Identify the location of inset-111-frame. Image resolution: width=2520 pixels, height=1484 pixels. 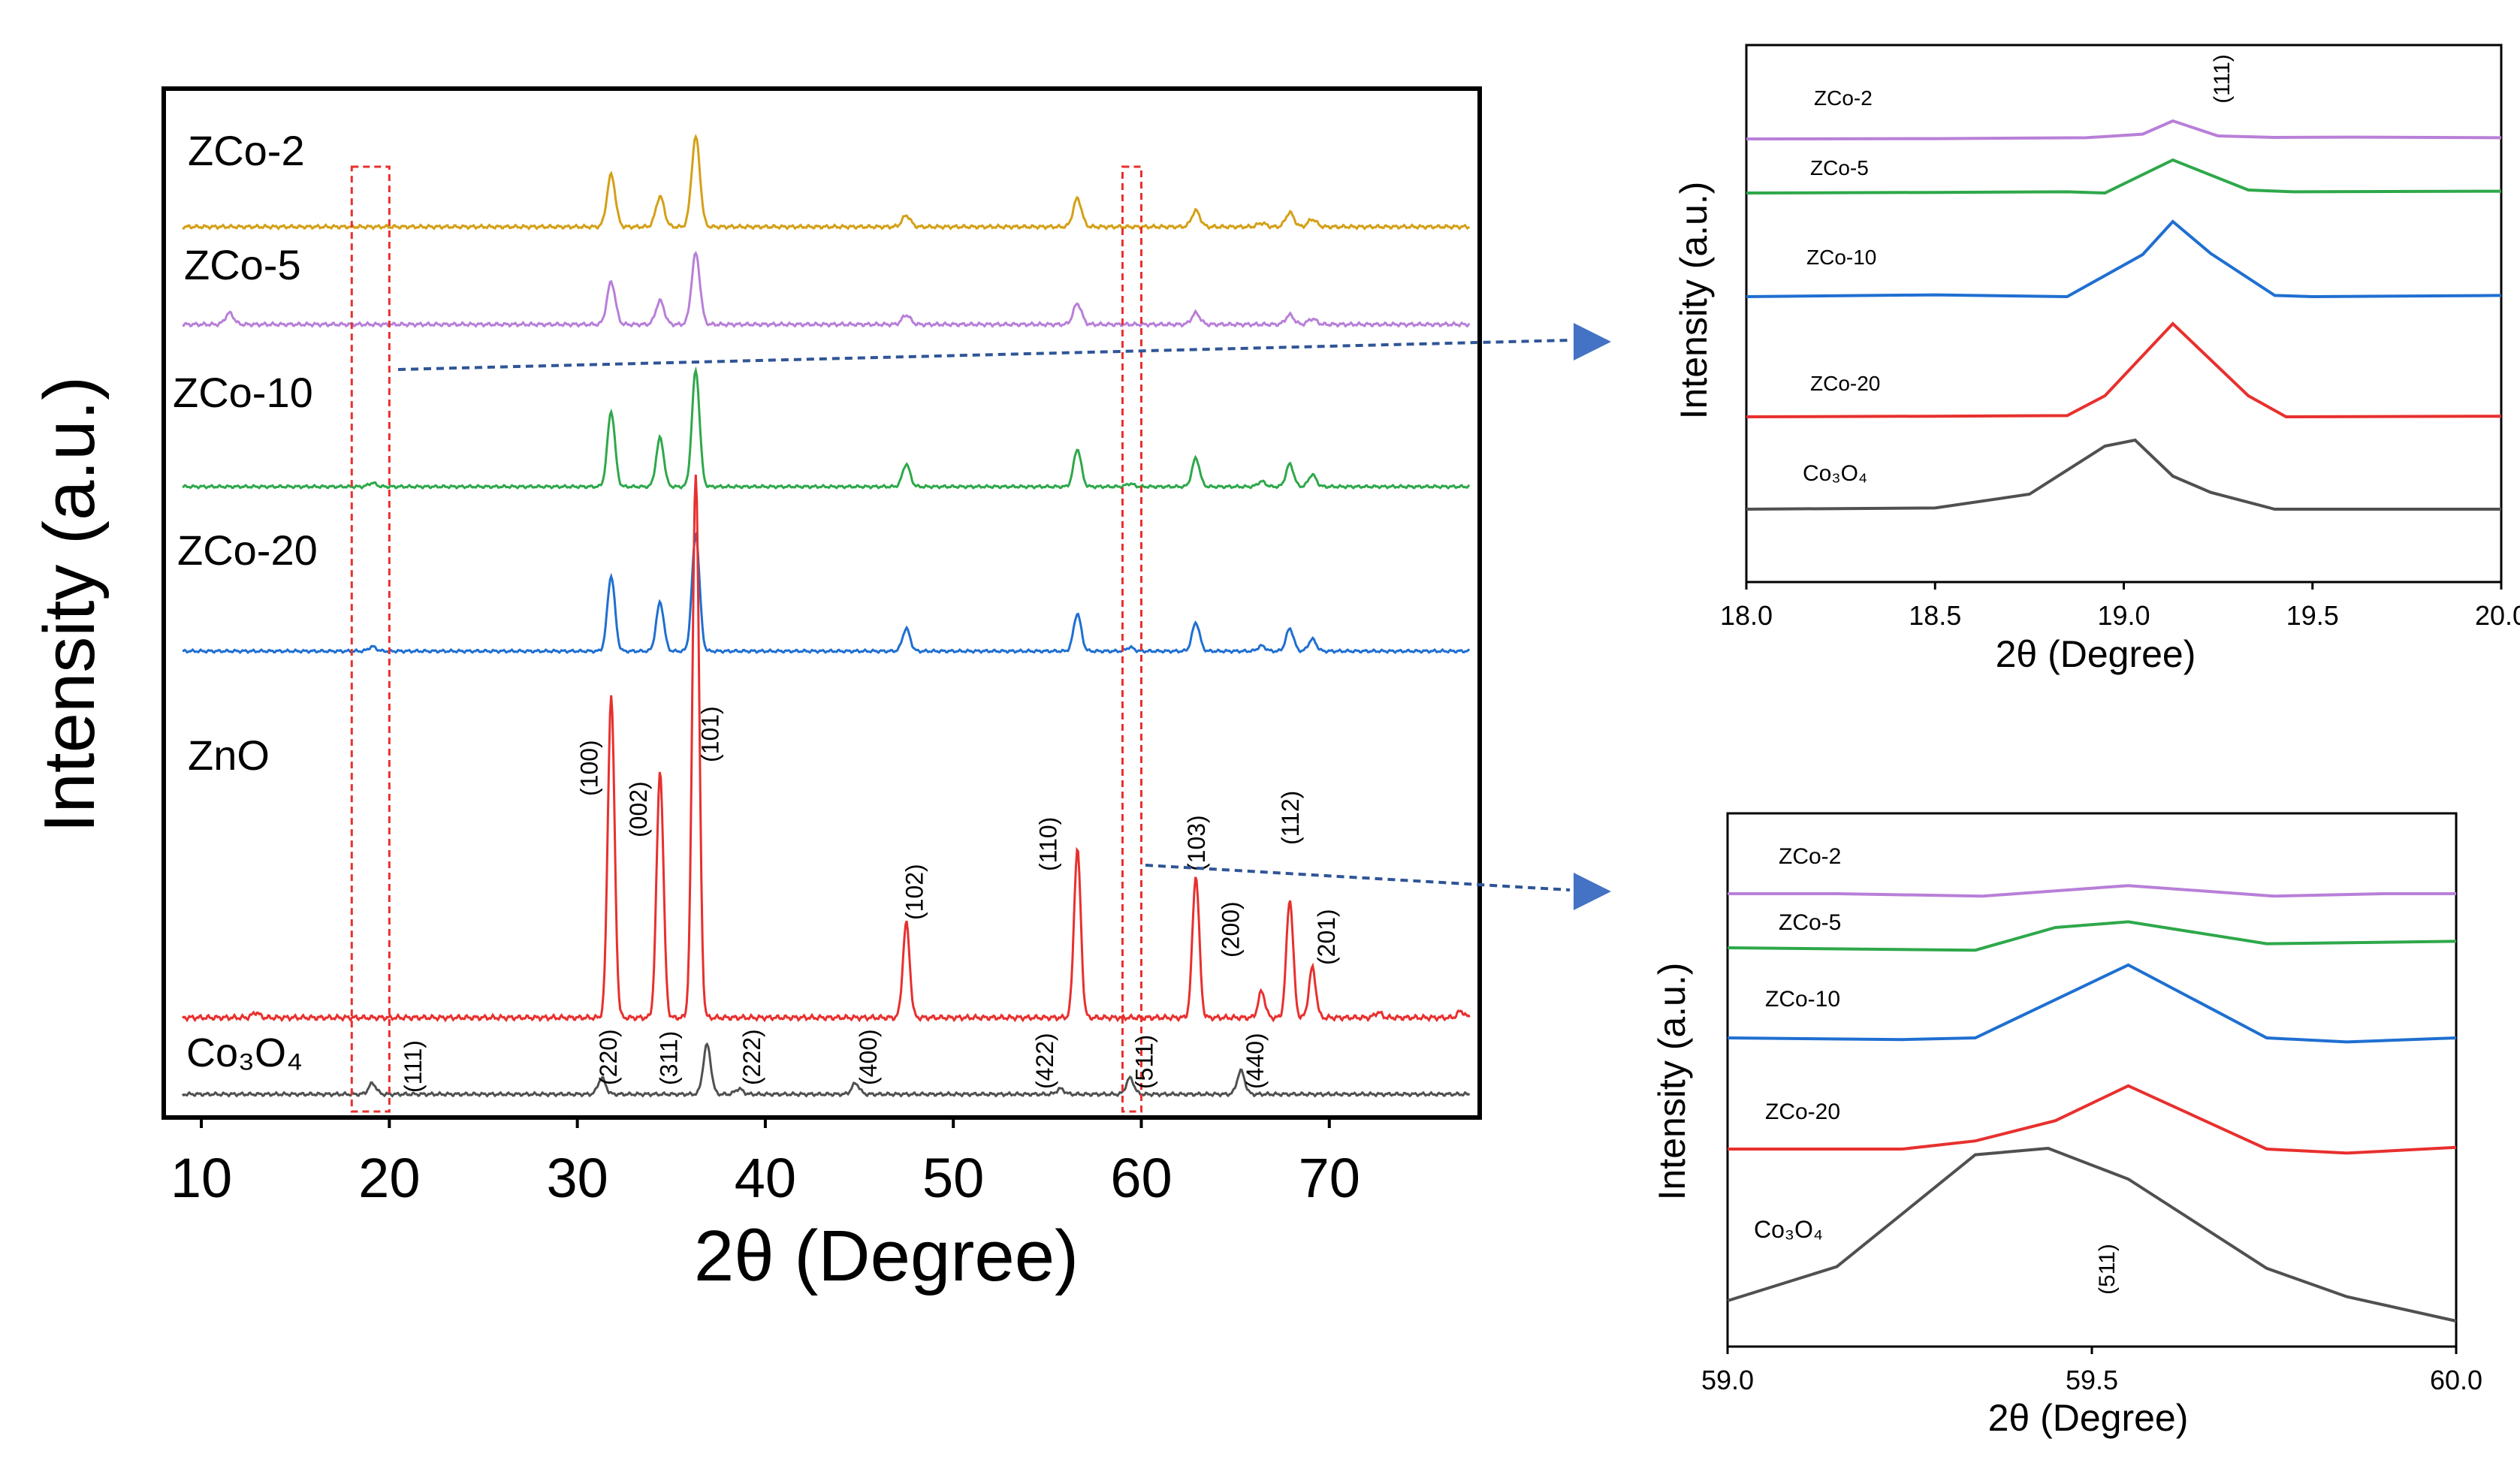
(2124, 314).